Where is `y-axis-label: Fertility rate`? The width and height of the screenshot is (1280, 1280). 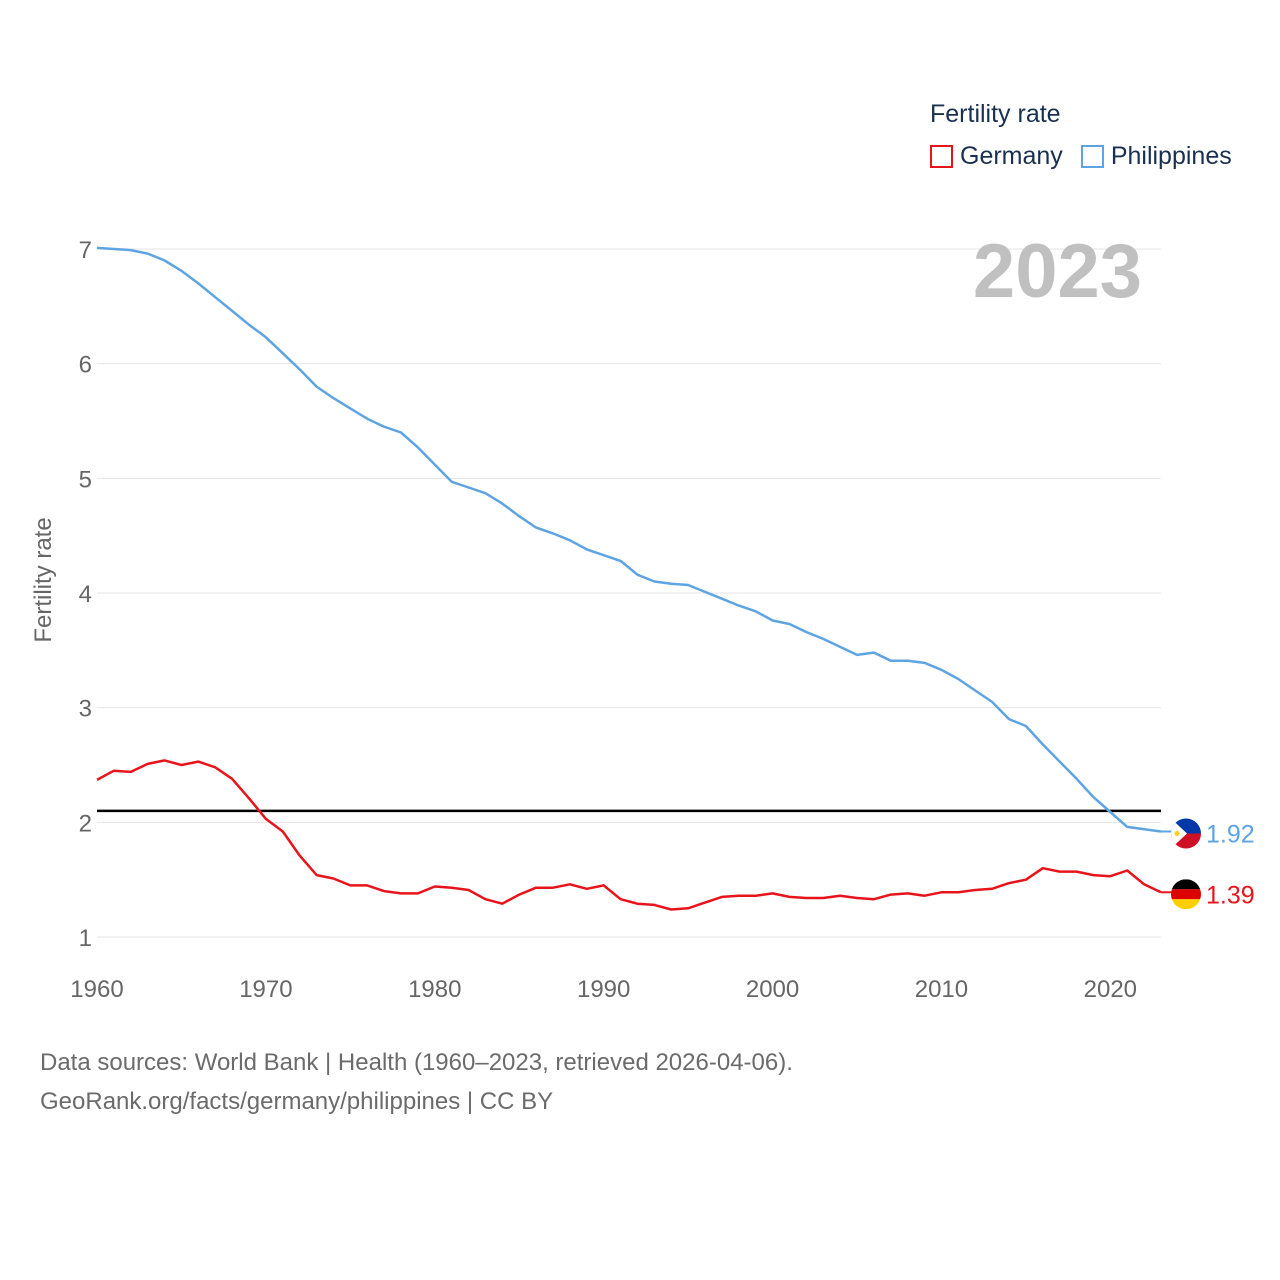 y-axis-label: Fertility rate is located at coordinates (43, 579).